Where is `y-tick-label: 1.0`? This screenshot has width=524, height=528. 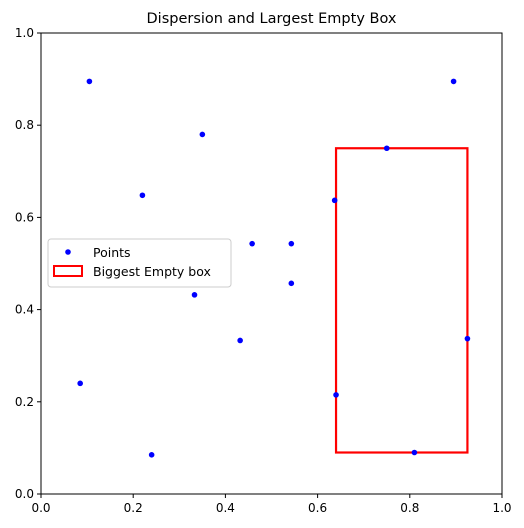 y-tick-label: 1.0 is located at coordinates (24, 33).